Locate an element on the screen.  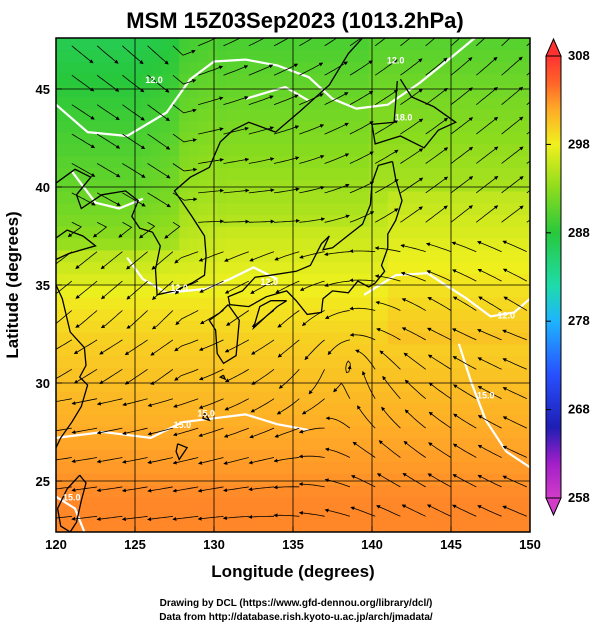
x-tick-label: 140 is located at coordinates (372, 544).